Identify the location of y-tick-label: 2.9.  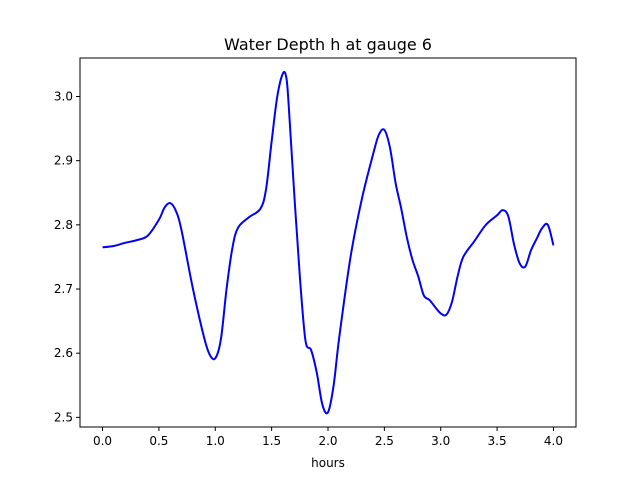
(63, 161).